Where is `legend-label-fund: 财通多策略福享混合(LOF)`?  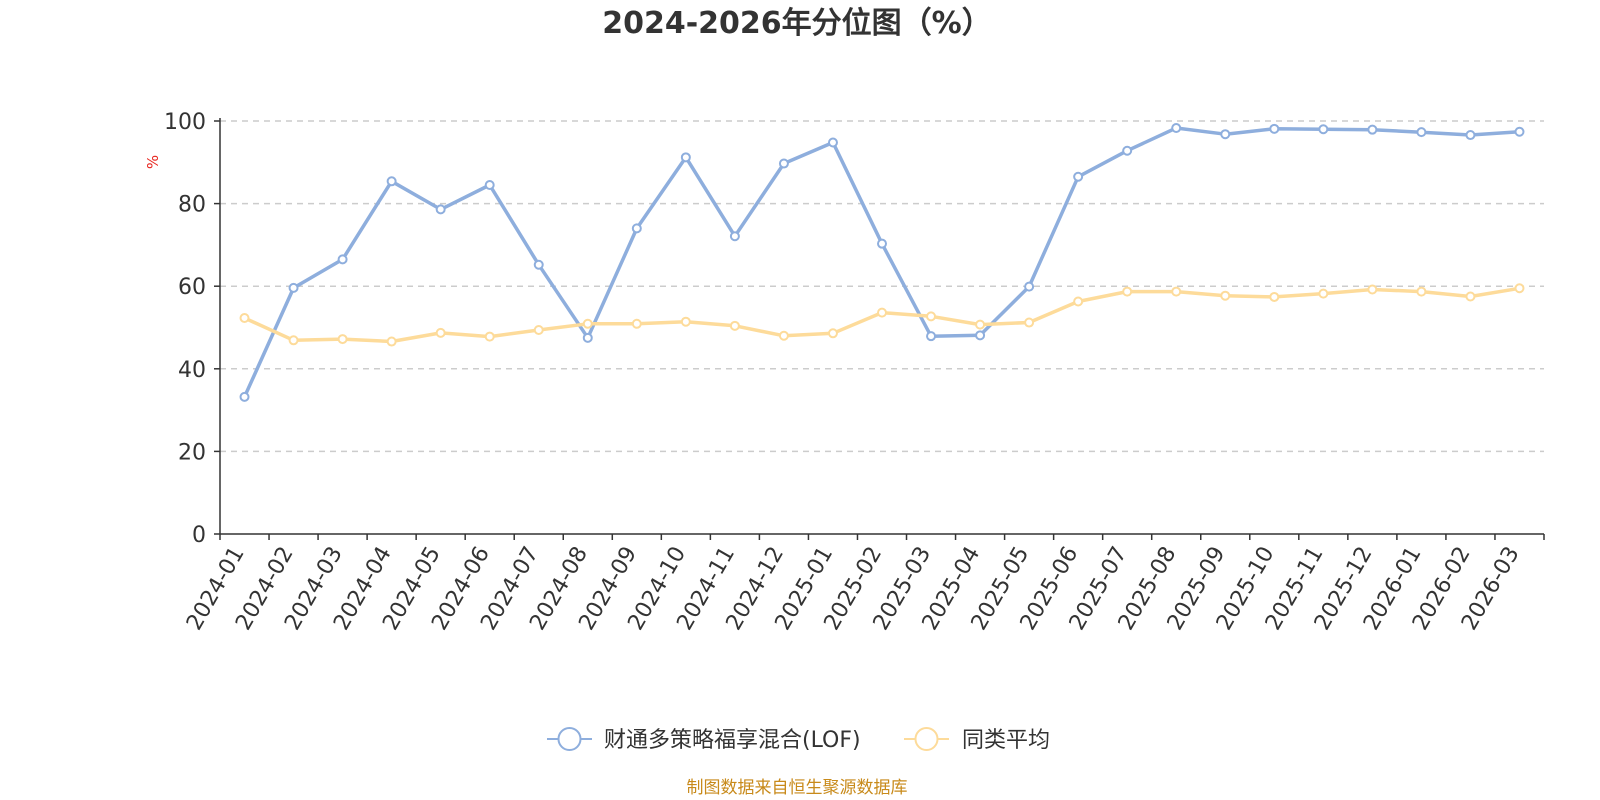
legend-label-fund: 财通多策略福享混合(LOF) is located at coordinates (732, 740).